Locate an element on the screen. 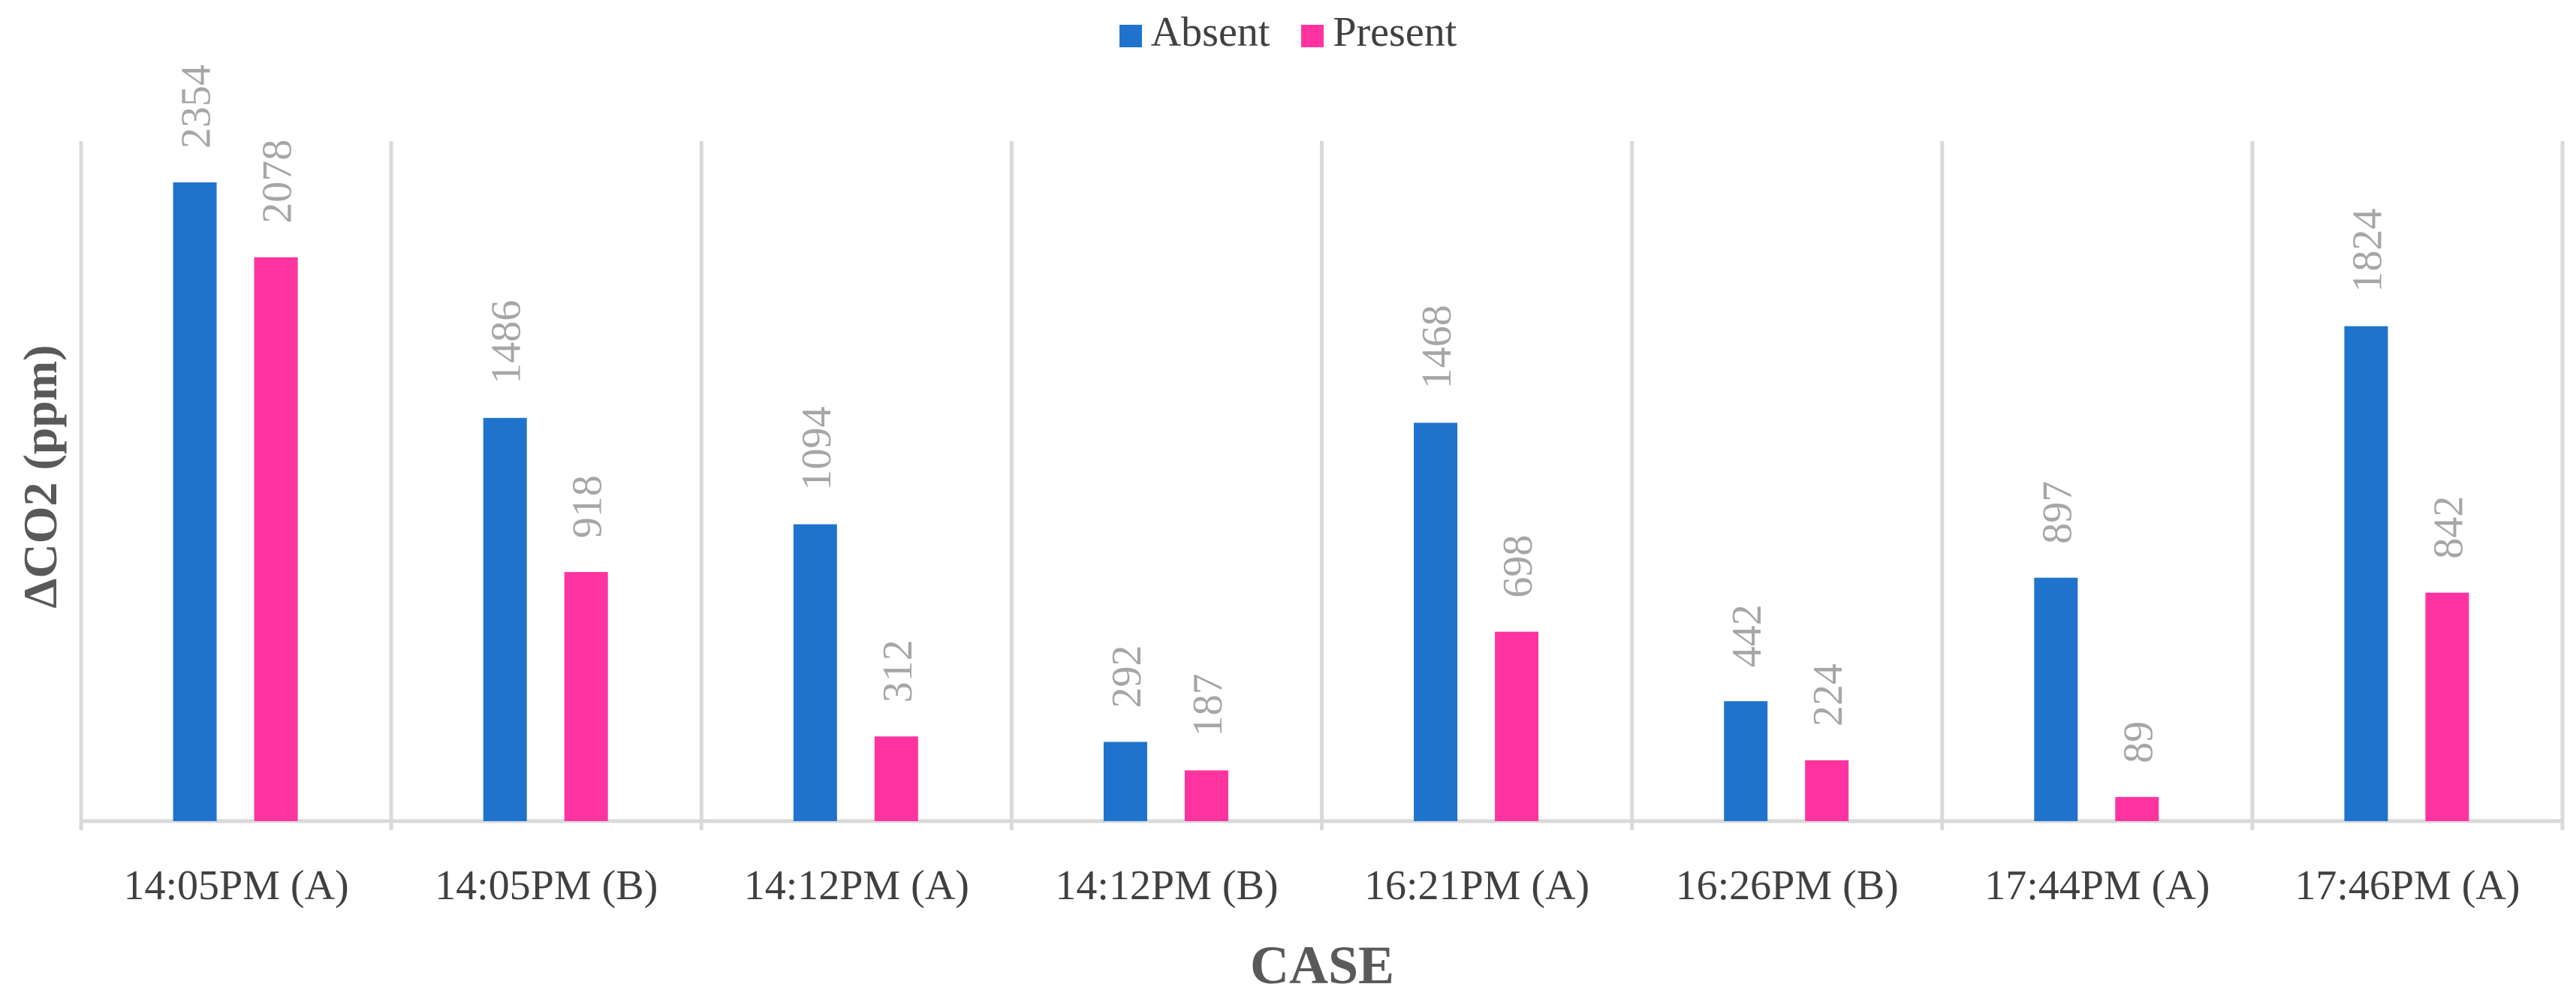 The width and height of the screenshot is (2576, 1005). y-axis-title: ΔCO2 (ppm) is located at coordinates (40, 476).